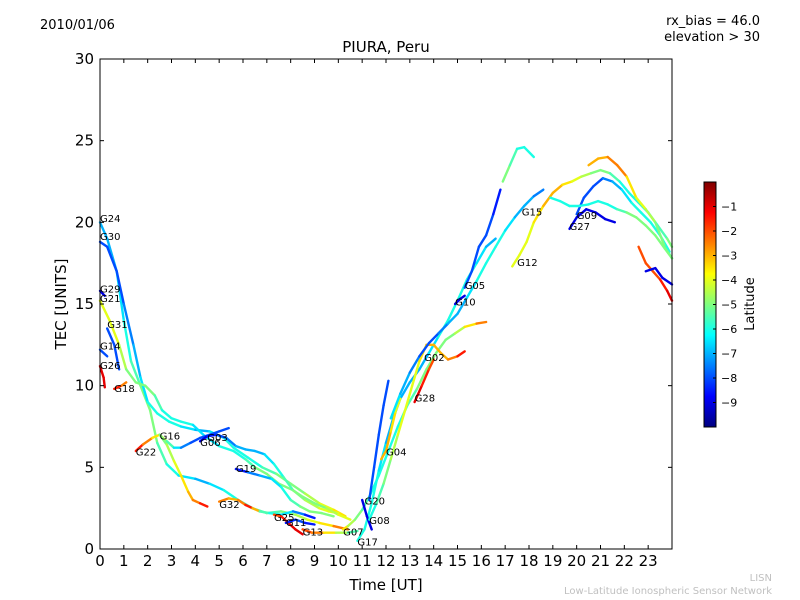 The width and height of the screenshot is (800, 600). What do you see at coordinates (391, 429) in the screenshot?
I see `series-g04` at bounding box center [391, 429].